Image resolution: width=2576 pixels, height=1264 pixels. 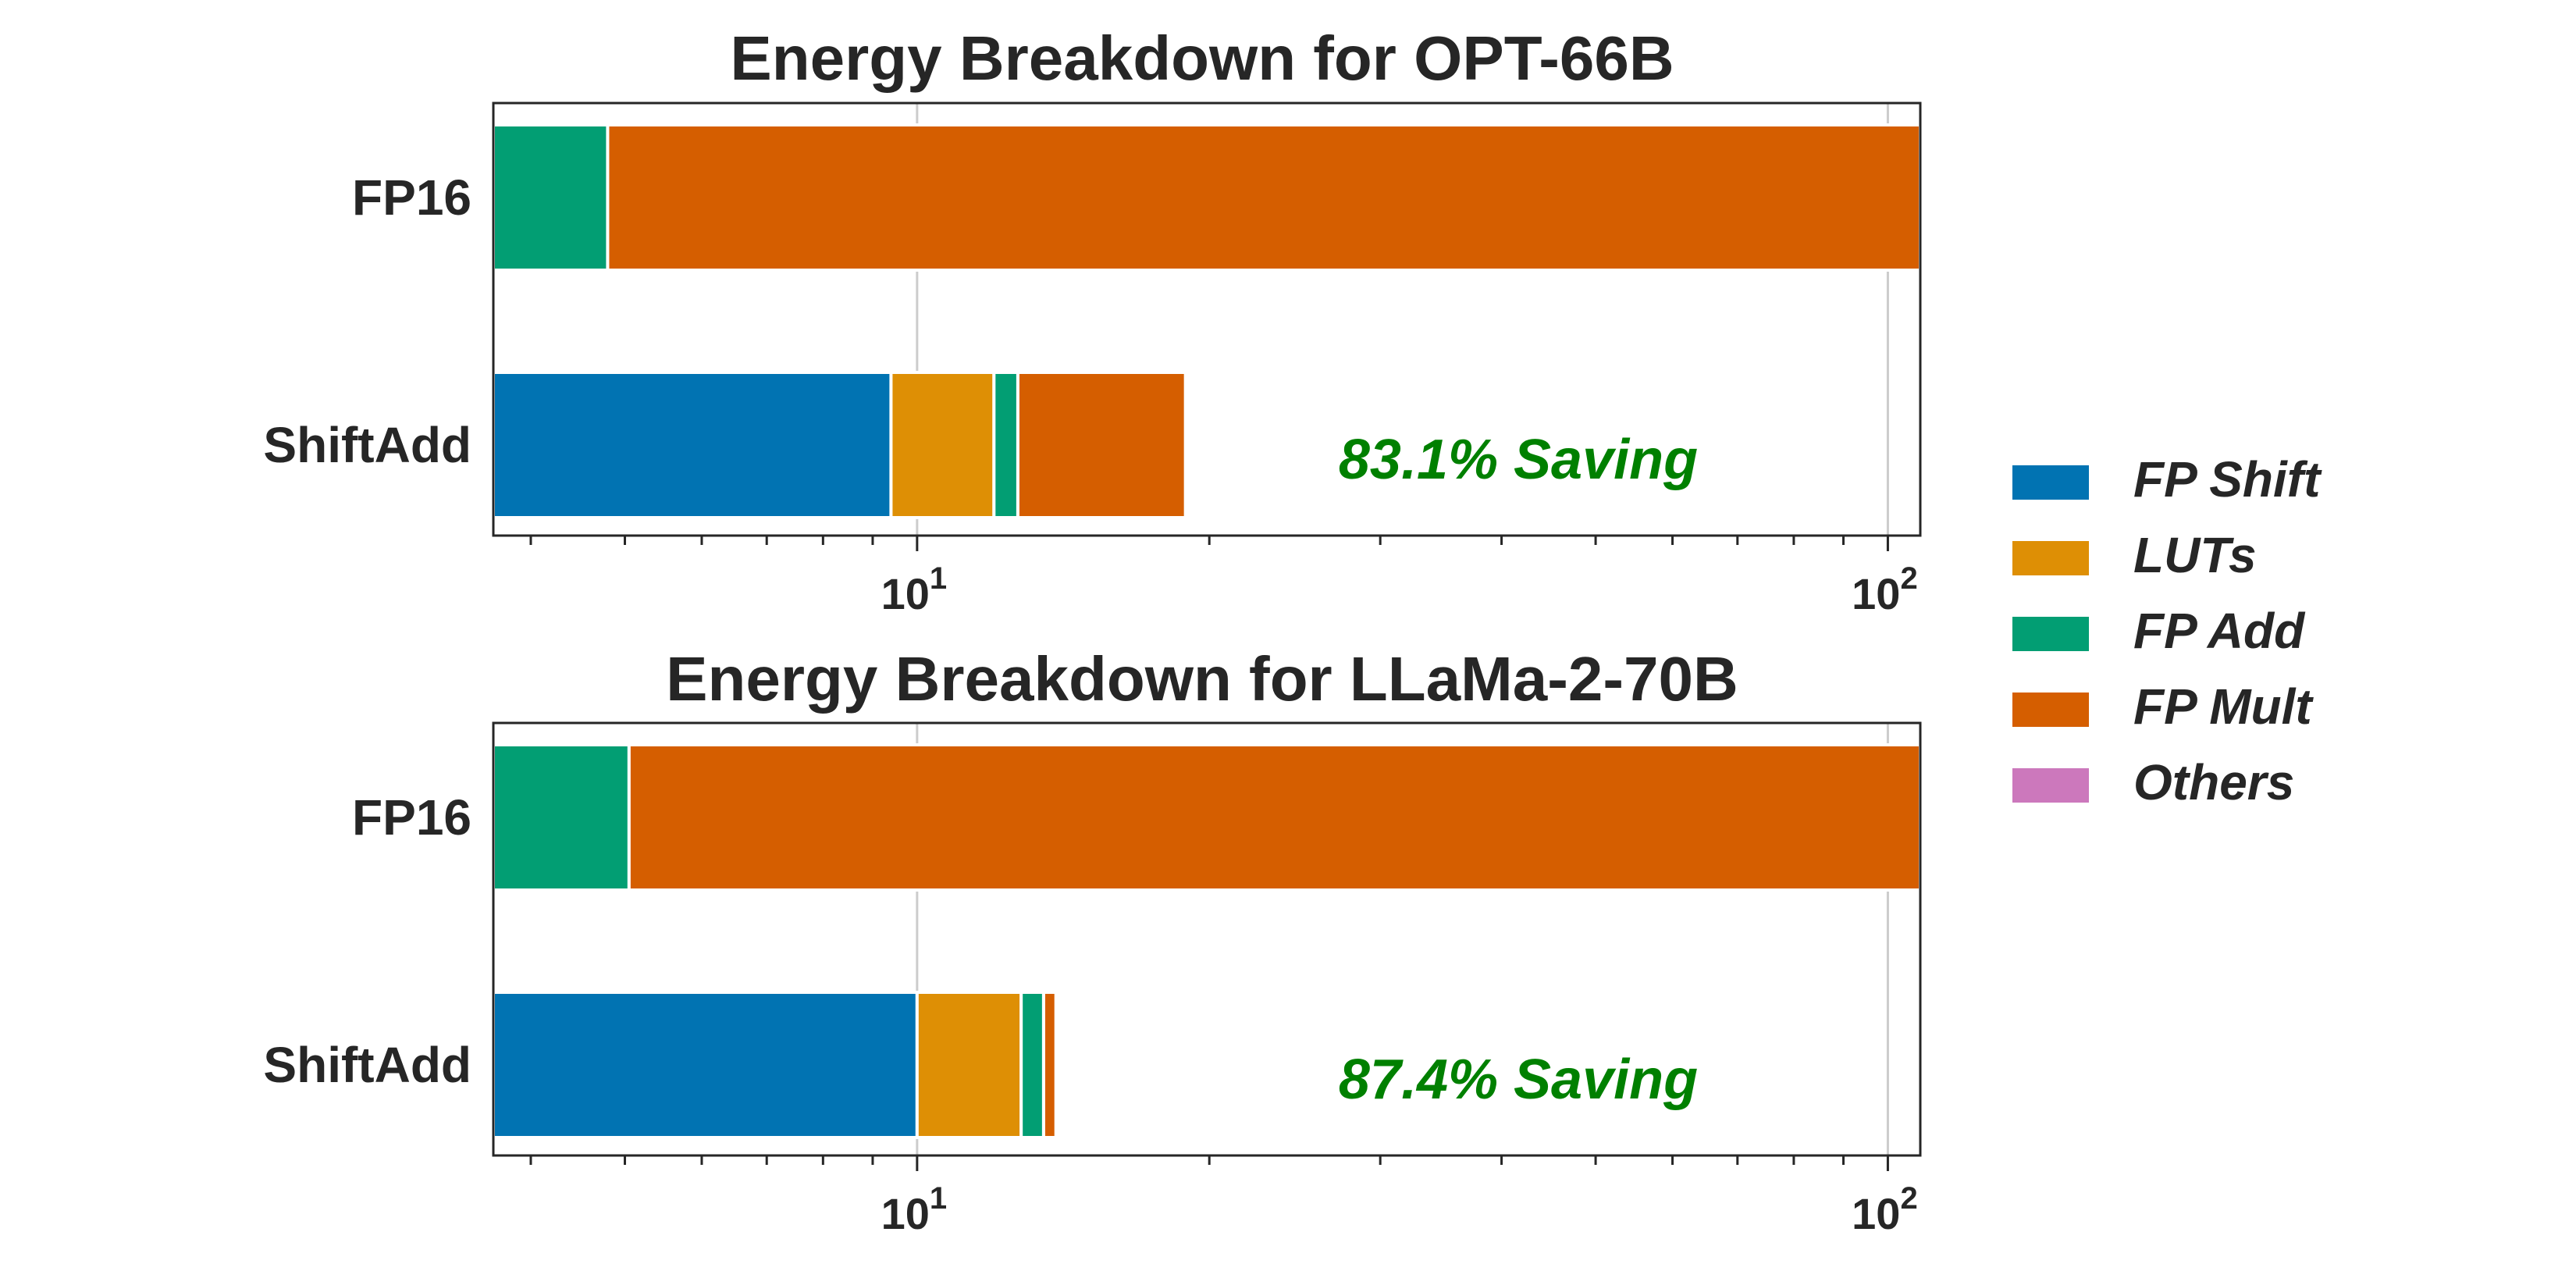 I want to click on legend: FP Shift LUTs FP Add FP Mult Others, so click(x=2167, y=631).